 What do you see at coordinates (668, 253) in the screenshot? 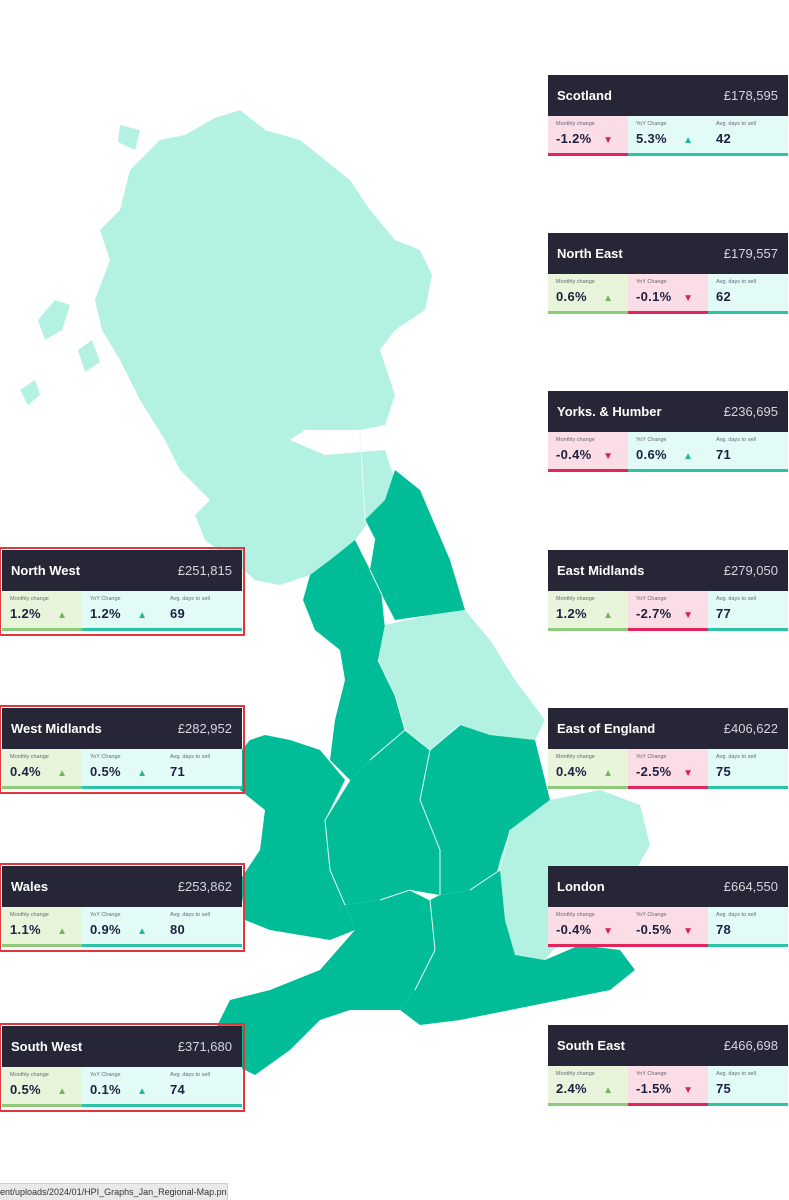
I see `card-header: North East £179,557` at bounding box center [668, 253].